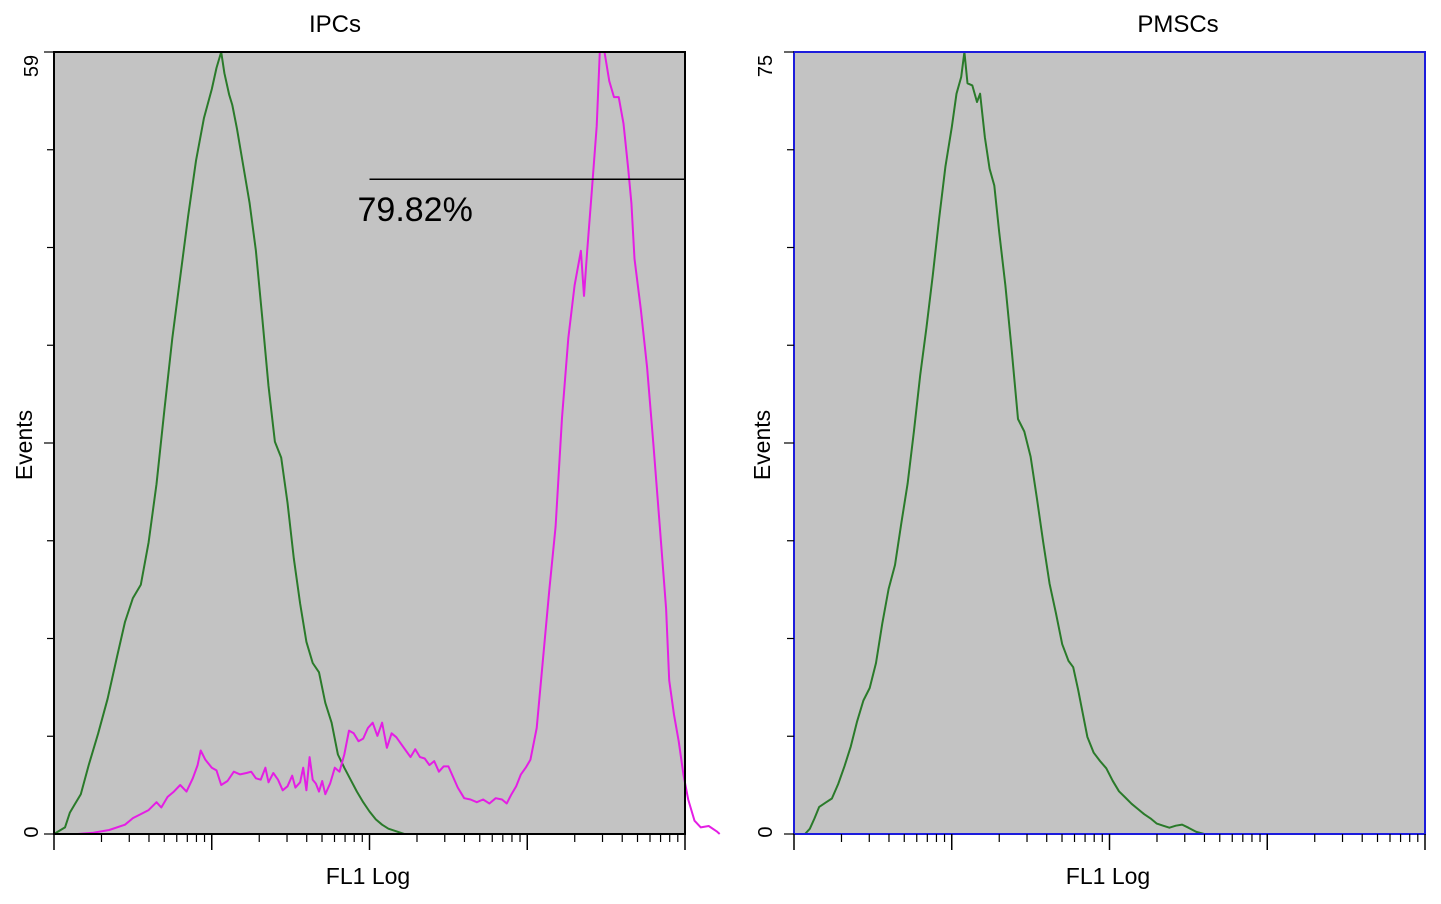 The image size is (1441, 904). What do you see at coordinates (415, 210) in the screenshot?
I see `gate-percentage-label: 79.82%` at bounding box center [415, 210].